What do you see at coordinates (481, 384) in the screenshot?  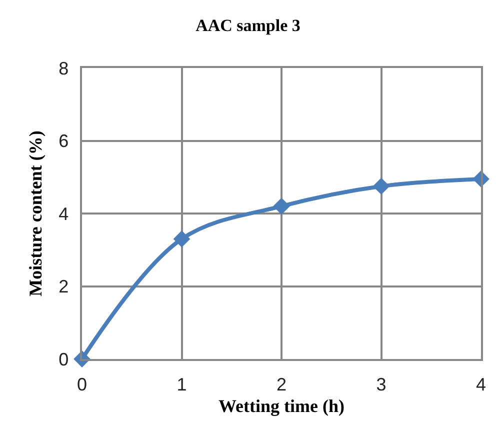 I see `x-tick-label: 4` at bounding box center [481, 384].